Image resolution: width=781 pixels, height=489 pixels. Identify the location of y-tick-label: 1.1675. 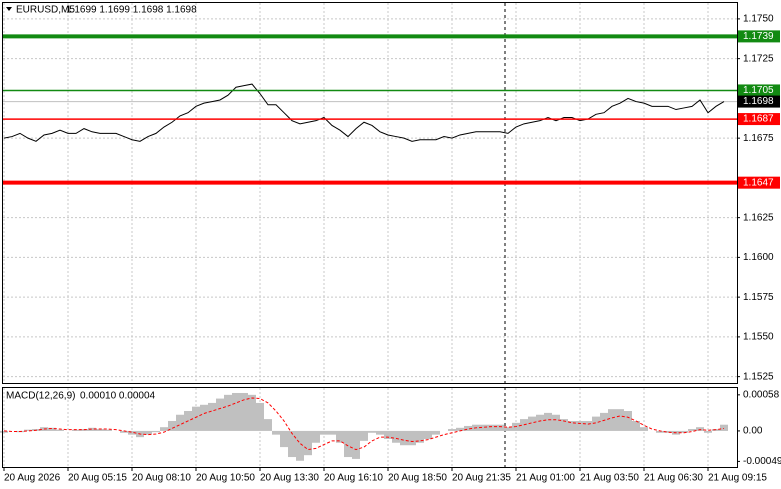
(758, 138).